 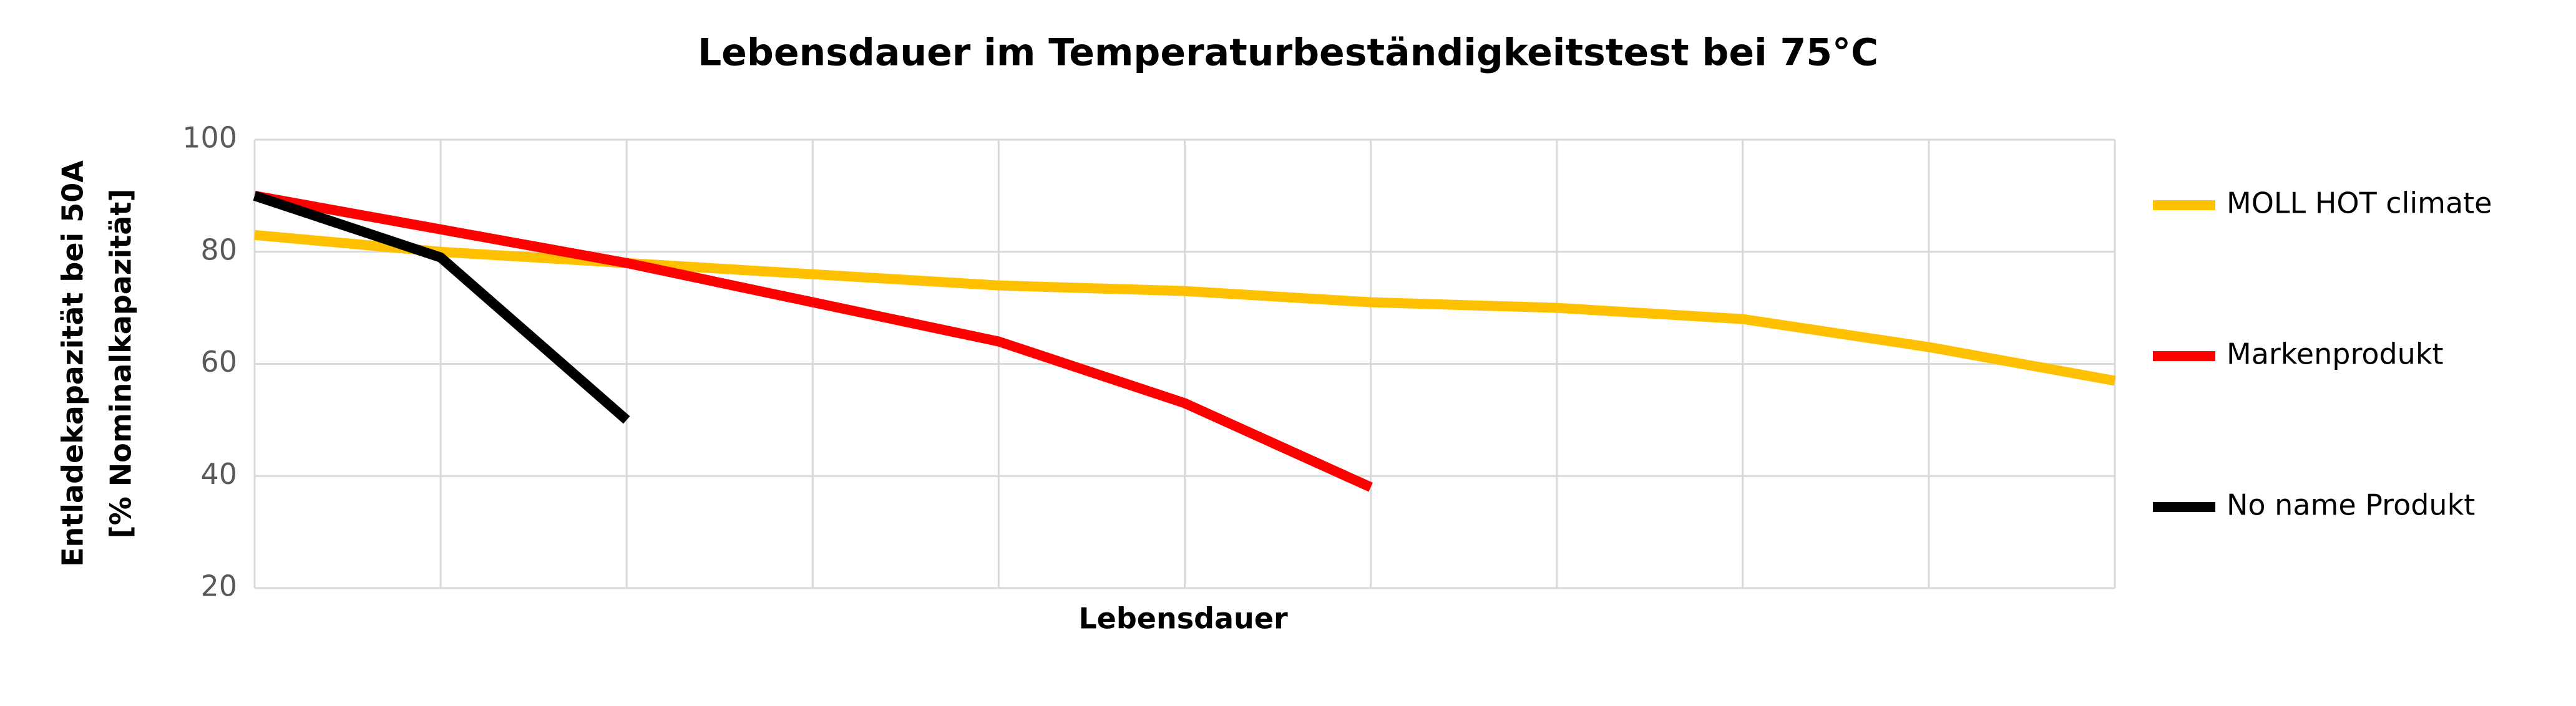 I want to click on y-tick-label: 20, so click(x=218, y=586).